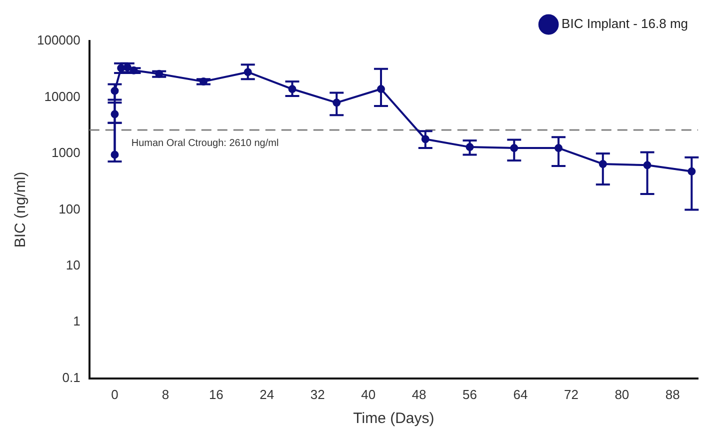 Image resolution: width=719 pixels, height=440 pixels. What do you see at coordinates (73, 265) in the screenshot?
I see `y-tick-label: 10` at bounding box center [73, 265].